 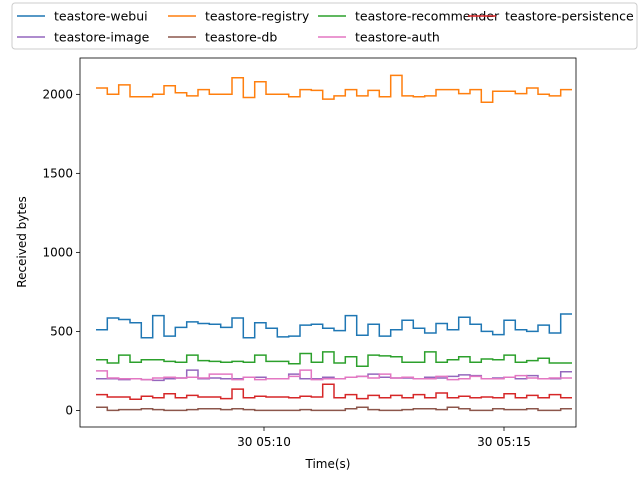 I want to click on y-tick-label: 0, so click(x=69, y=410).